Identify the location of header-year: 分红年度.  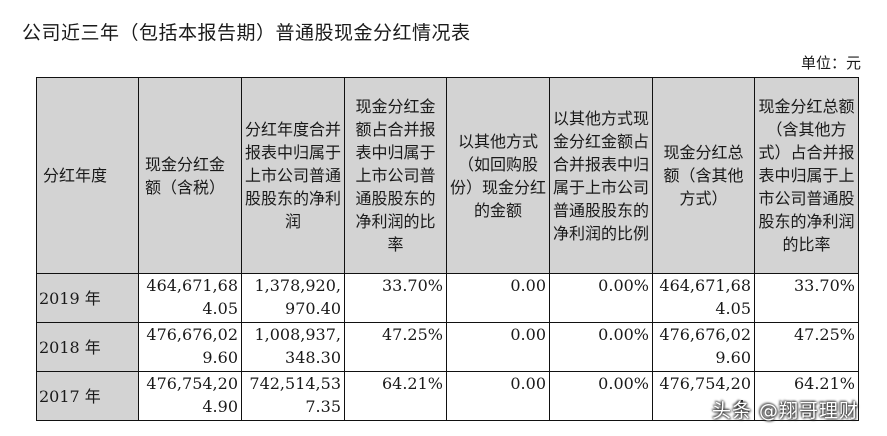
(87, 175).